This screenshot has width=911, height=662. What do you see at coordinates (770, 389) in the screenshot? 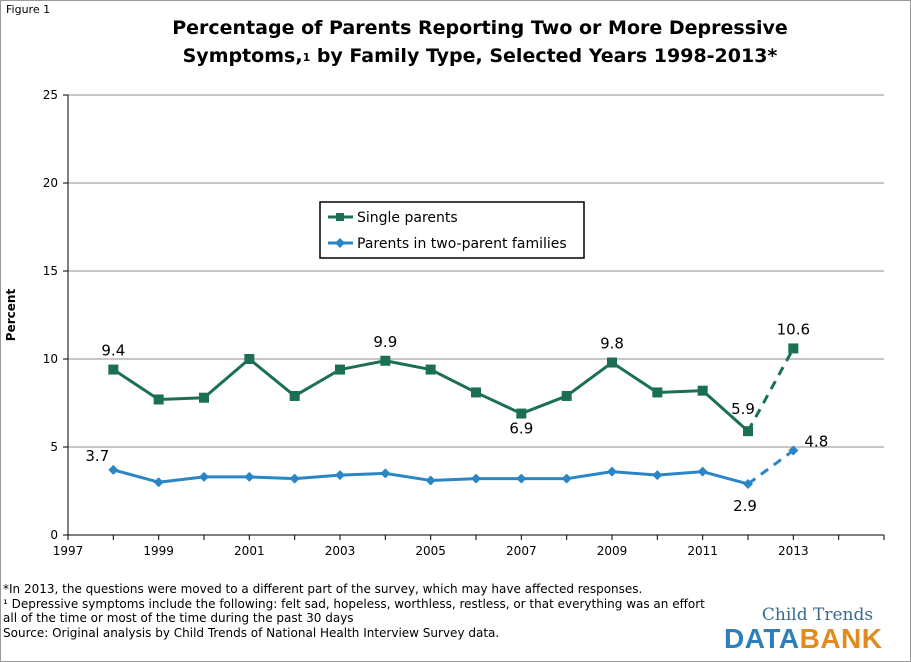
I see `series-dashed-line-single-parents` at bounding box center [770, 389].